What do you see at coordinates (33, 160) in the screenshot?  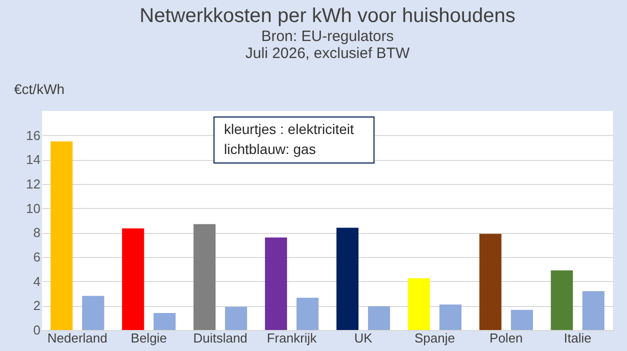 I see `y-tick-label: 14` at bounding box center [33, 160].